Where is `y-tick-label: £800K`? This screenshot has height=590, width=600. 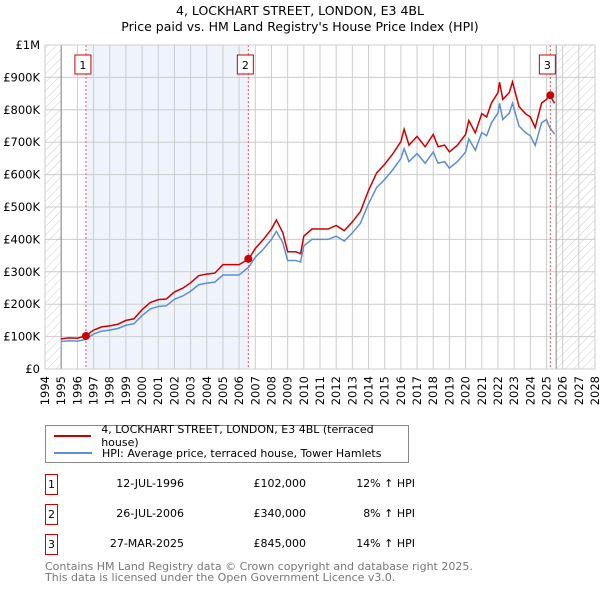 y-tick-label: £800K is located at coordinates (21, 110).